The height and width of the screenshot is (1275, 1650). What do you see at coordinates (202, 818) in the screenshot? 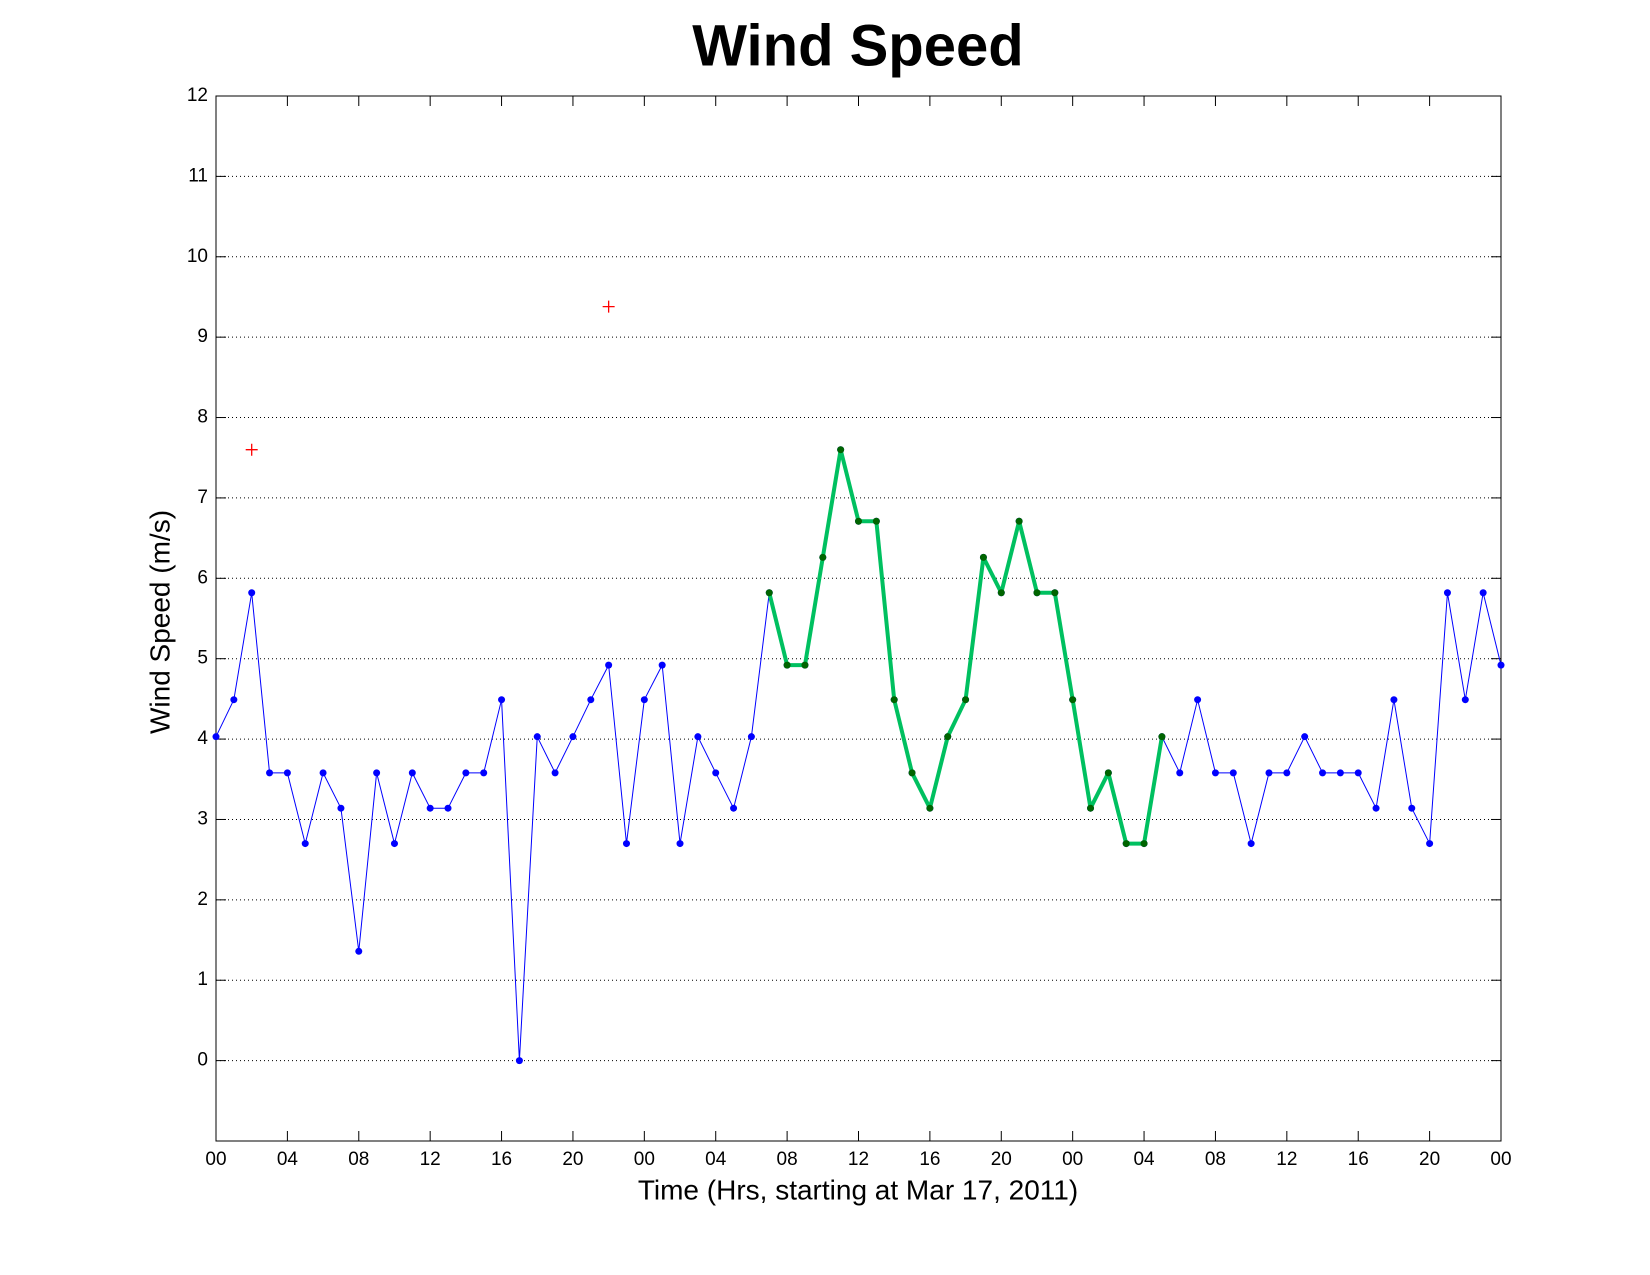
I see `y-tick-label: 3` at bounding box center [202, 818].